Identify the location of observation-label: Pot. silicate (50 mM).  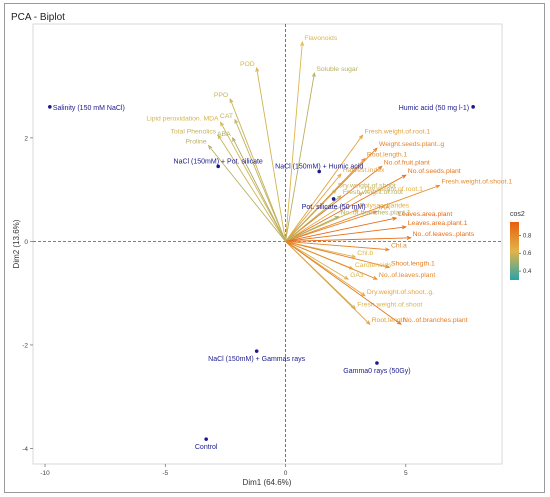
(334, 207).